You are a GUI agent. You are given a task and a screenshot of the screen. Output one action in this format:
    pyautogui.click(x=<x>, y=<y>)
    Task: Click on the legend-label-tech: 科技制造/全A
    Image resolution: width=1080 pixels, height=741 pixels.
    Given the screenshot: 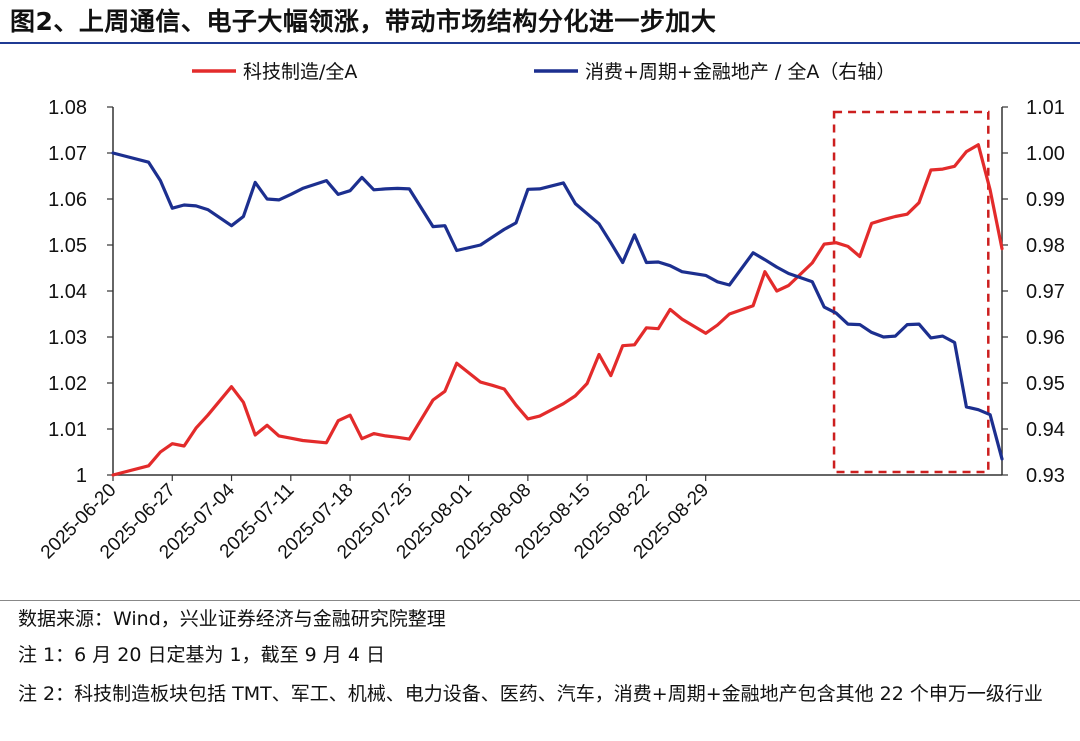 What is the action you would take?
    pyautogui.click(x=300, y=72)
    